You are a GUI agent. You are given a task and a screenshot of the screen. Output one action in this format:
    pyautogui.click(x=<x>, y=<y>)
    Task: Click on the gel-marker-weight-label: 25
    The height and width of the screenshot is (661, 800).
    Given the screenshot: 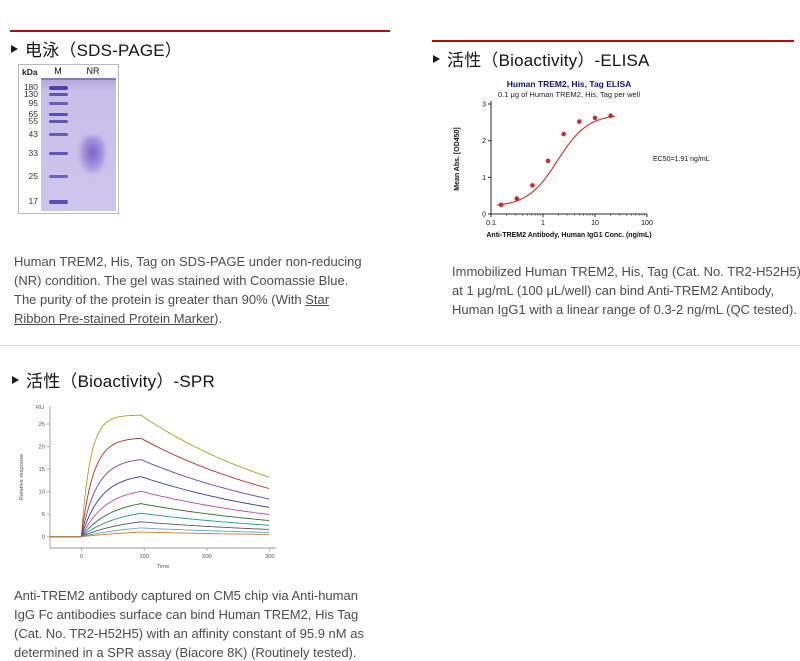 What is the action you would take?
    pyautogui.click(x=33, y=176)
    